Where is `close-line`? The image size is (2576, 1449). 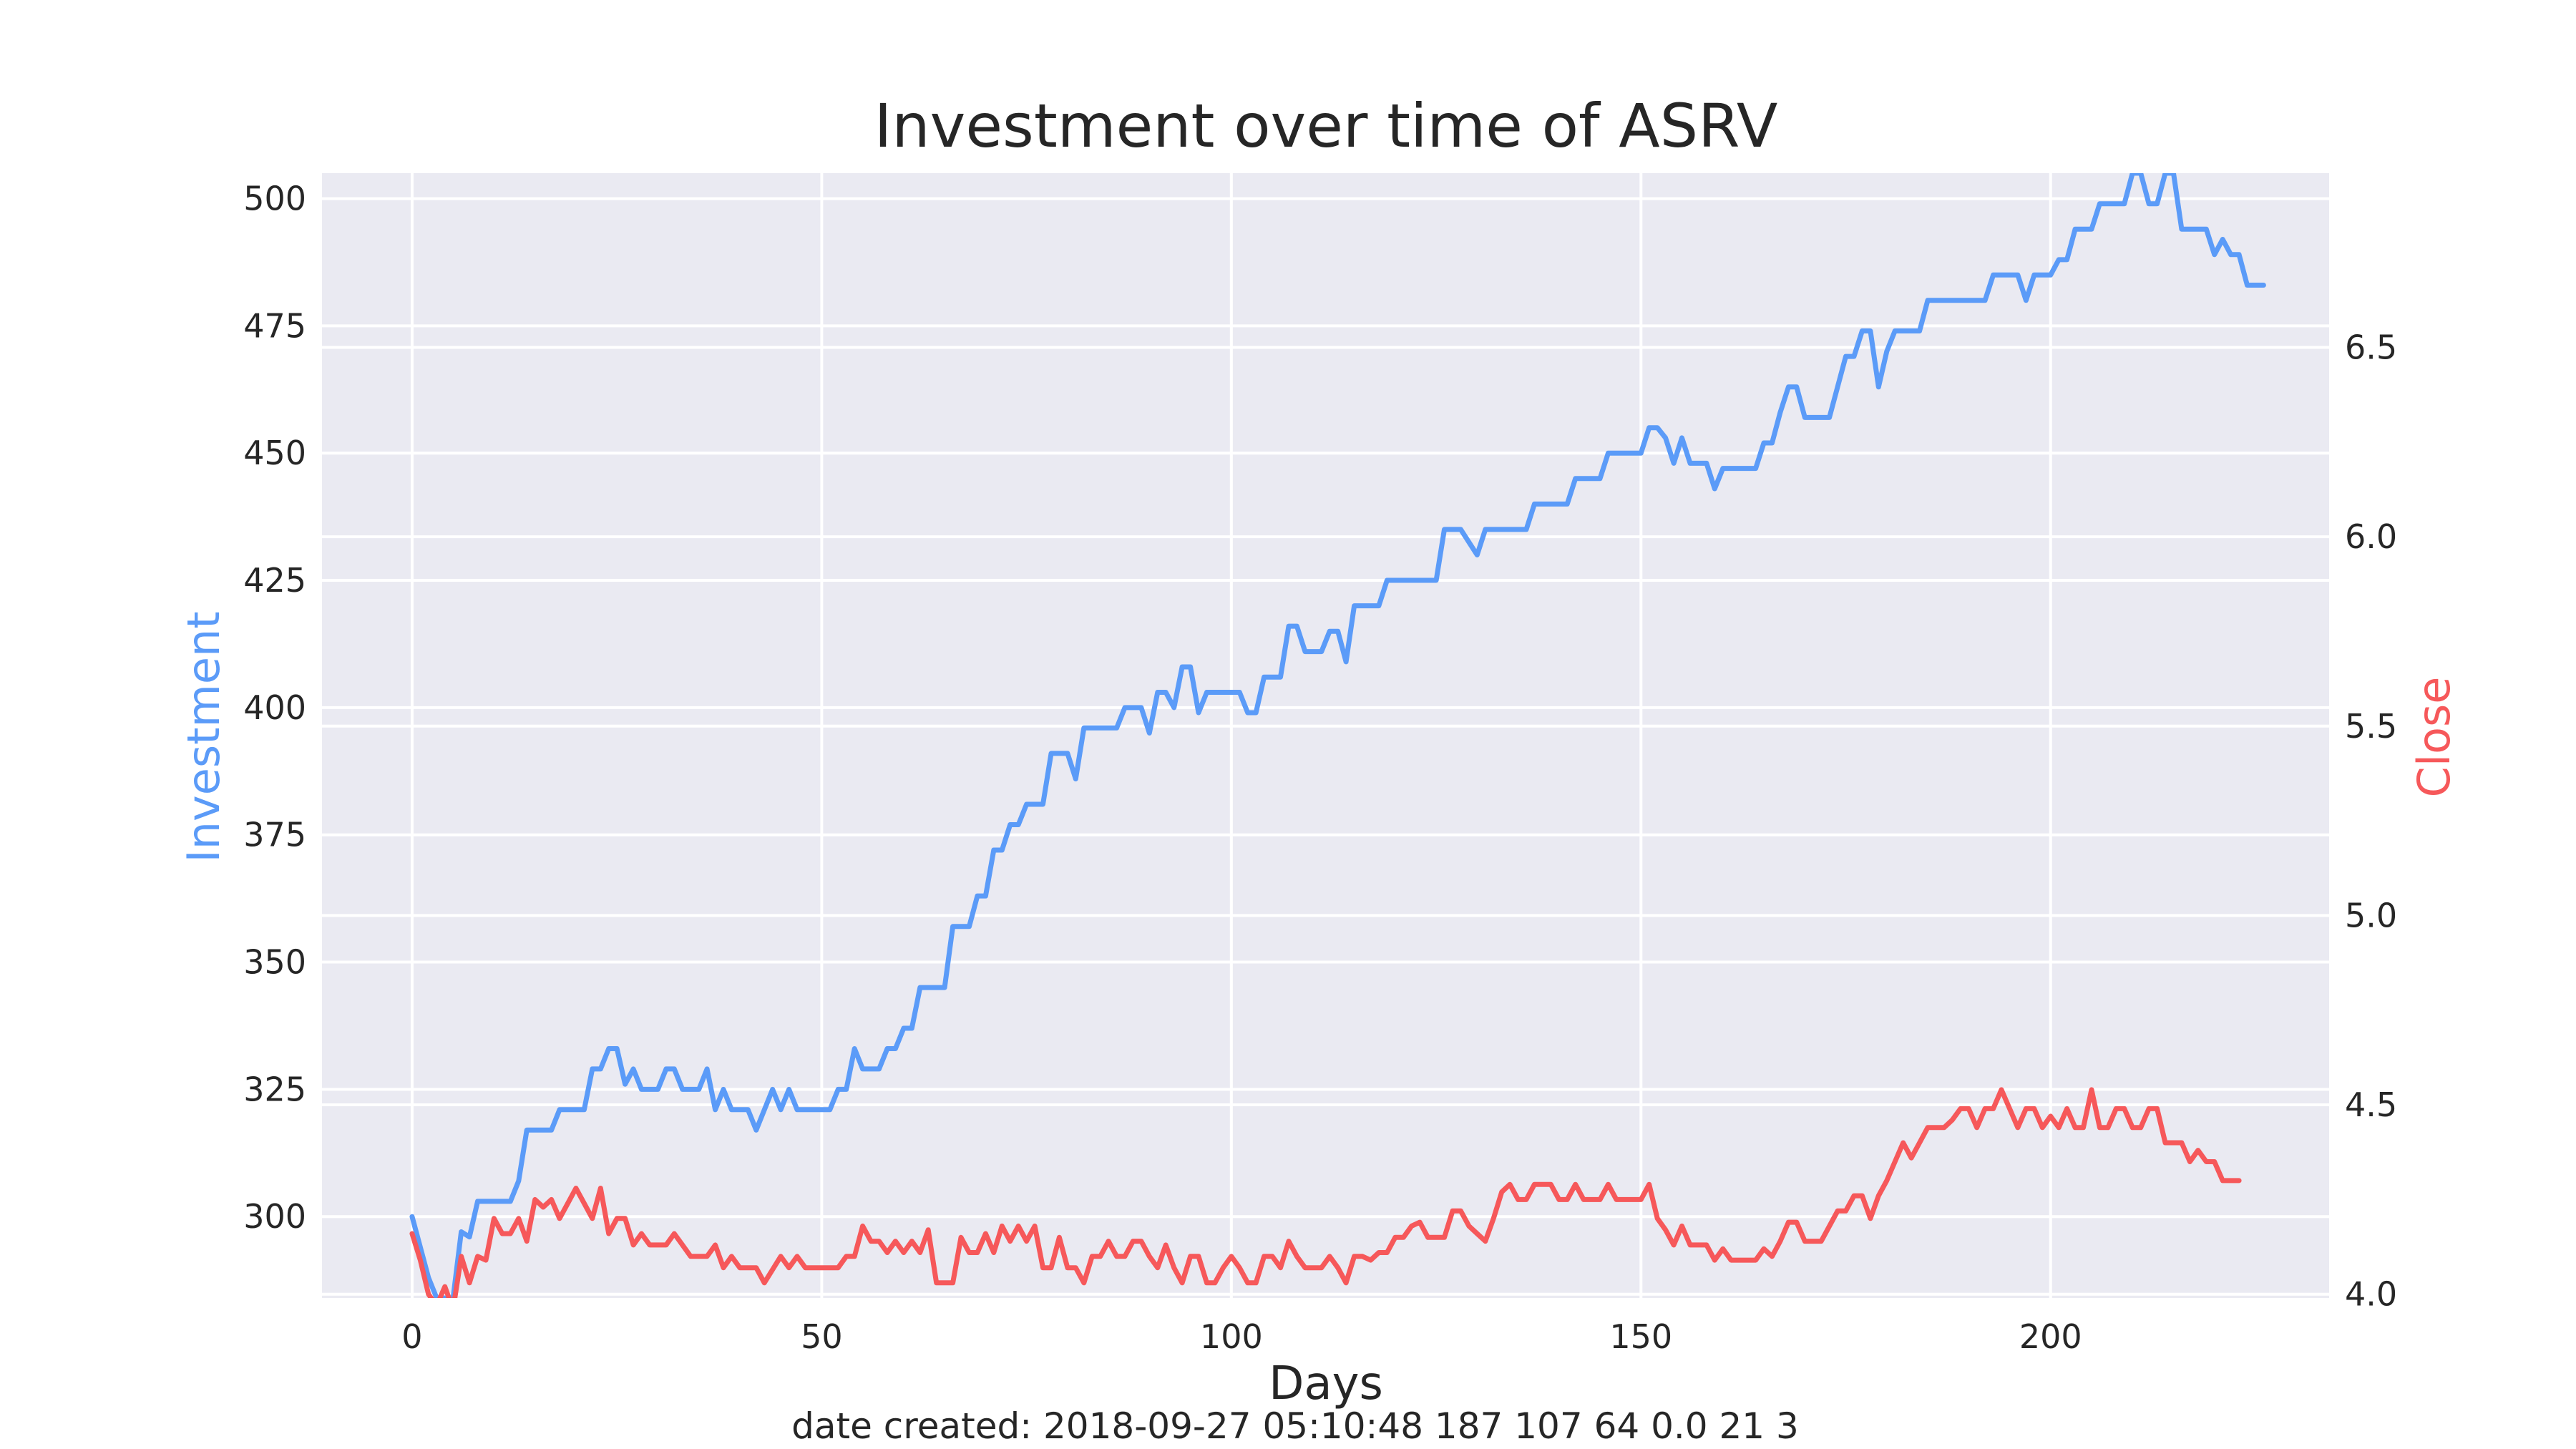 close-line is located at coordinates (1325, 1192).